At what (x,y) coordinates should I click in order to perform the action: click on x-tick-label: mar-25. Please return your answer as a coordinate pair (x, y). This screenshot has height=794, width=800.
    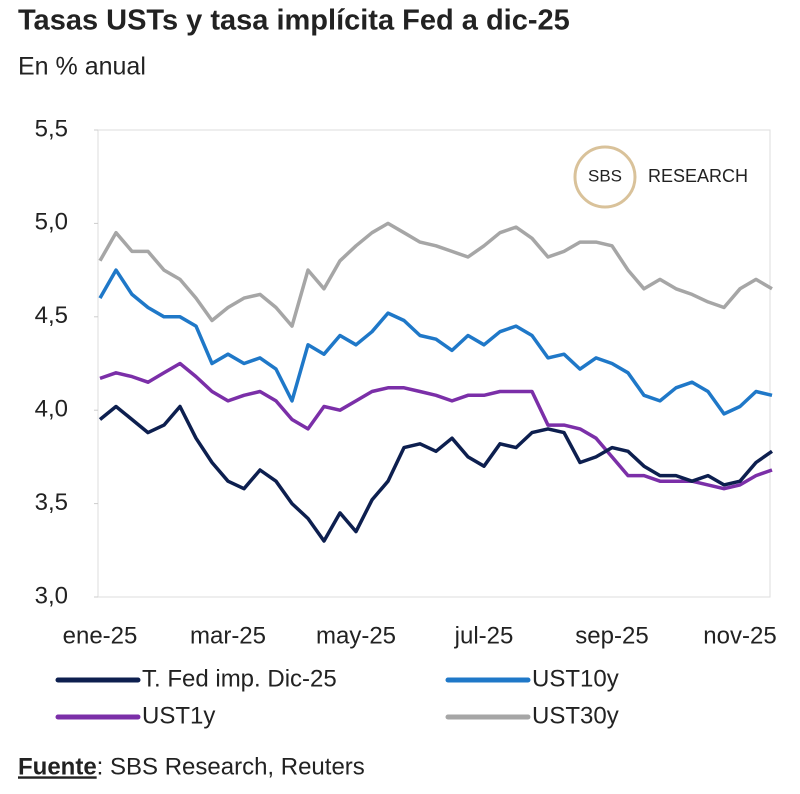
    Looking at the image, I should click on (228, 635).